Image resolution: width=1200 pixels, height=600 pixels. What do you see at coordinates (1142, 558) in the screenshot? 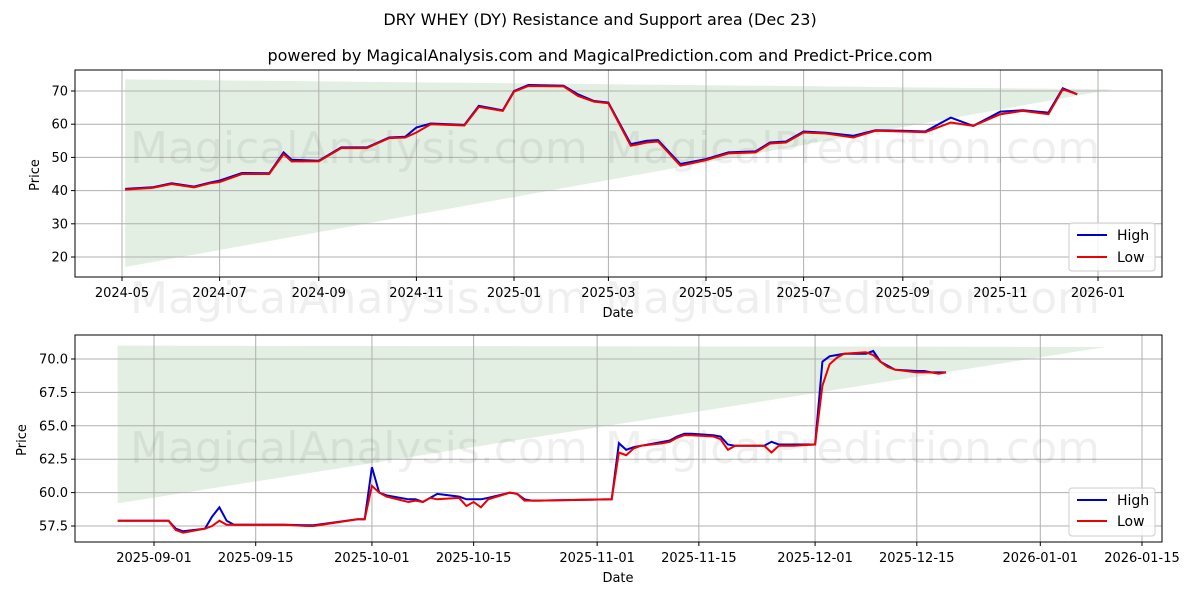
I see `x-tick-label: 2026-01-15` at bounding box center [1142, 558].